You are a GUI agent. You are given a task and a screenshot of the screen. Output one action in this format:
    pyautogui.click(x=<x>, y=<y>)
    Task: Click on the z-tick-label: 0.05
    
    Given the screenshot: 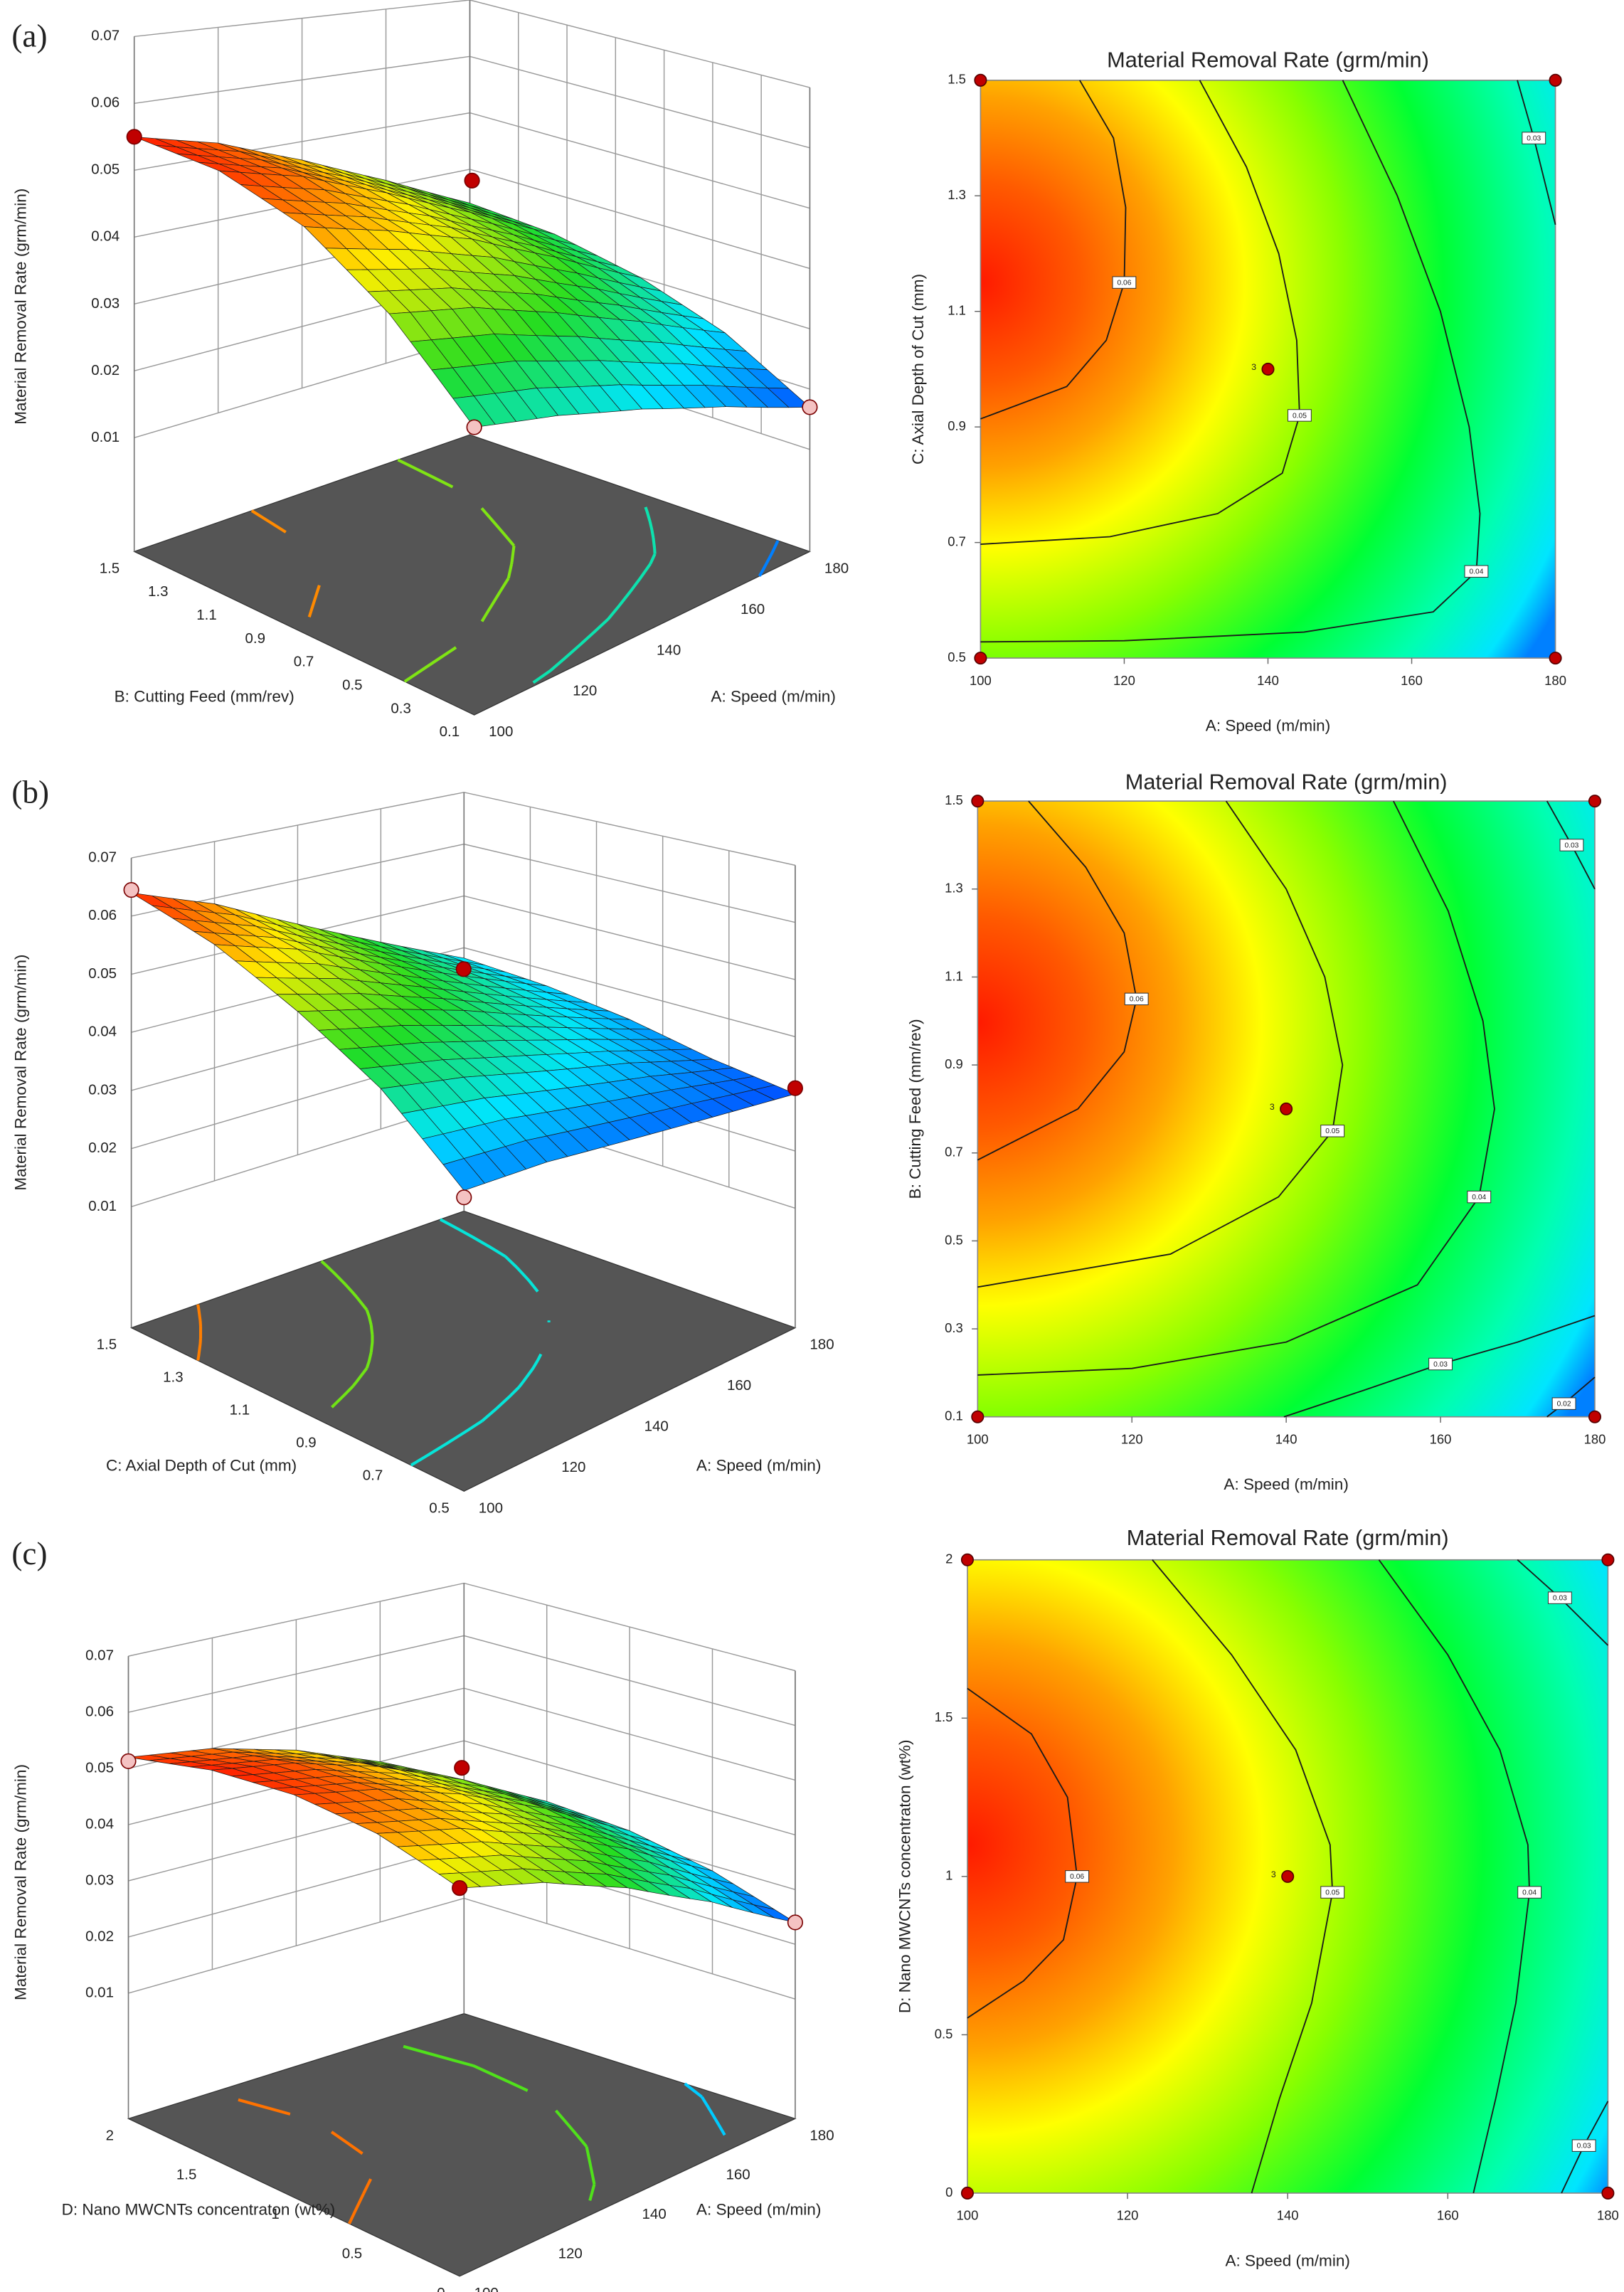 What is the action you would take?
    pyautogui.click(x=102, y=973)
    